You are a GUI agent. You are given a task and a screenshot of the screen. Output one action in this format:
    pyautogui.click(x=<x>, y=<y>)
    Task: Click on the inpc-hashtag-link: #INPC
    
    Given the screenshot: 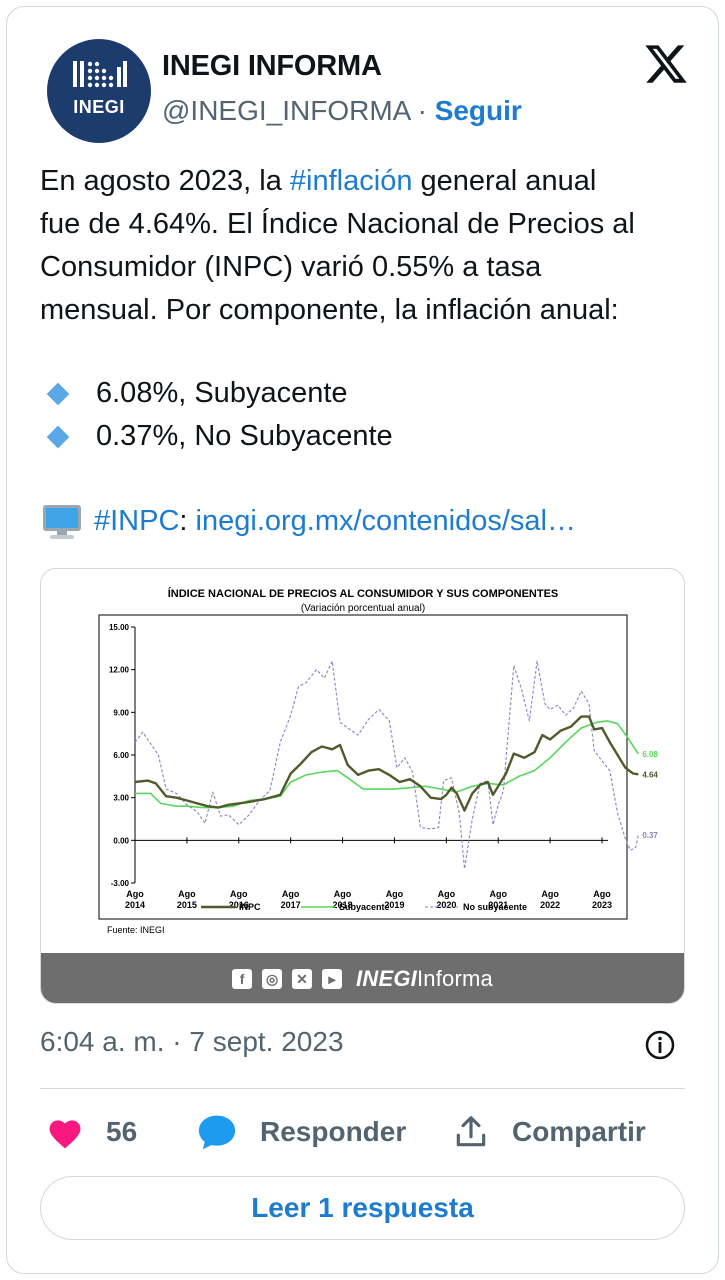 What is the action you would take?
    pyautogui.click(x=137, y=521)
    